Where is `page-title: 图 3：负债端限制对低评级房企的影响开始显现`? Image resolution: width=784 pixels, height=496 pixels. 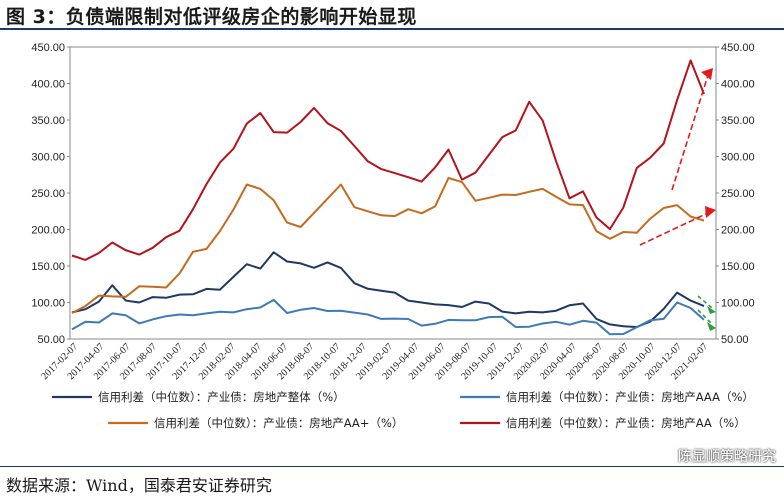 page-title: 图 3：负债端限制对低评级房企的影响开始显现 is located at coordinates (211, 17).